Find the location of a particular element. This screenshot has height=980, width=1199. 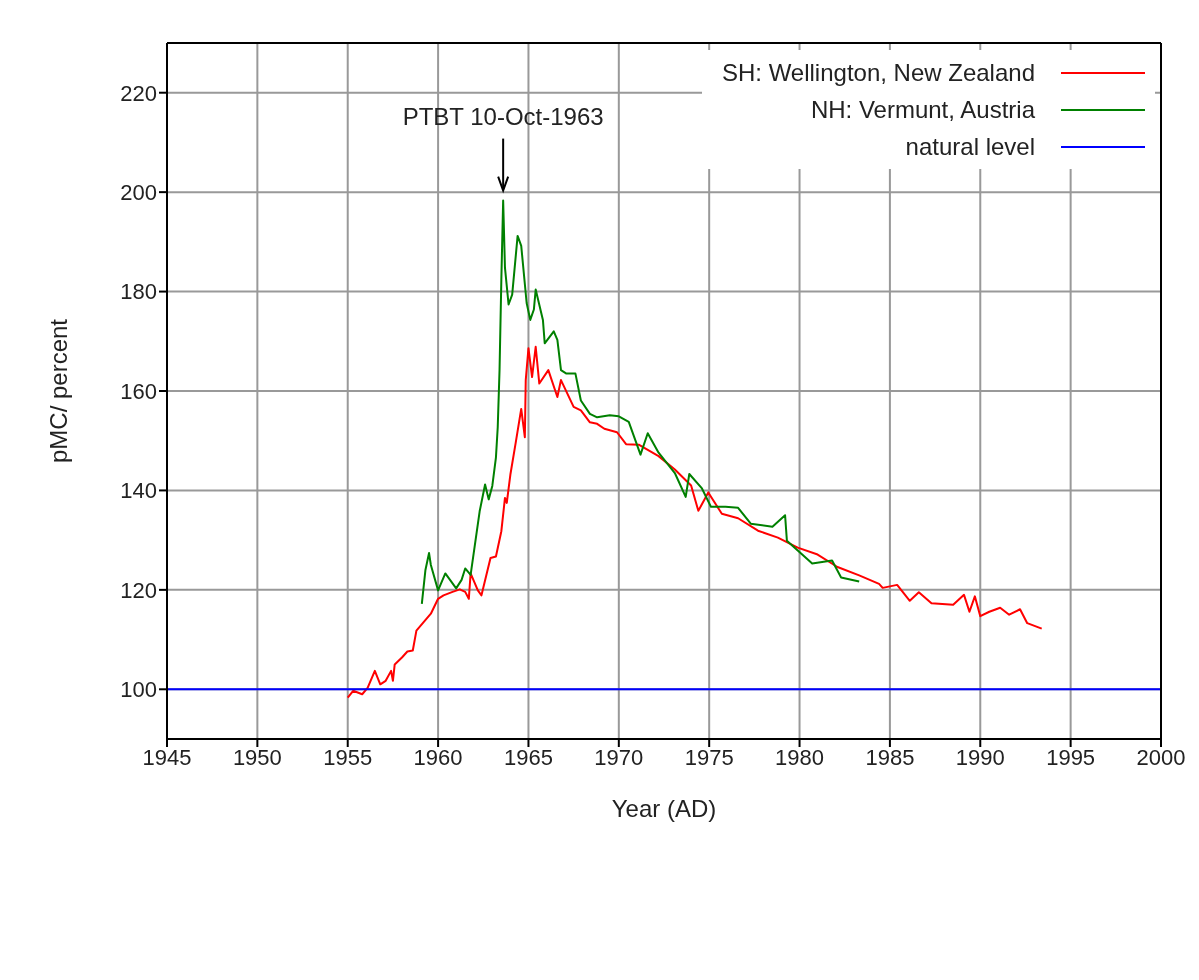

x-tick-label: 1990 is located at coordinates (980, 757).